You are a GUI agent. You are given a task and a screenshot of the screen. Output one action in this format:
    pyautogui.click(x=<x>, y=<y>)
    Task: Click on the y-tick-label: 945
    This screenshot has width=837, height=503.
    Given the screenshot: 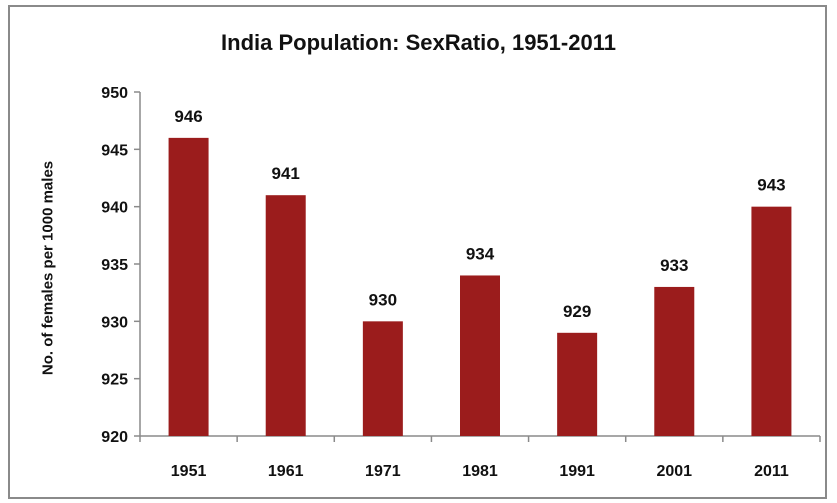 What is the action you would take?
    pyautogui.click(x=114, y=150)
    